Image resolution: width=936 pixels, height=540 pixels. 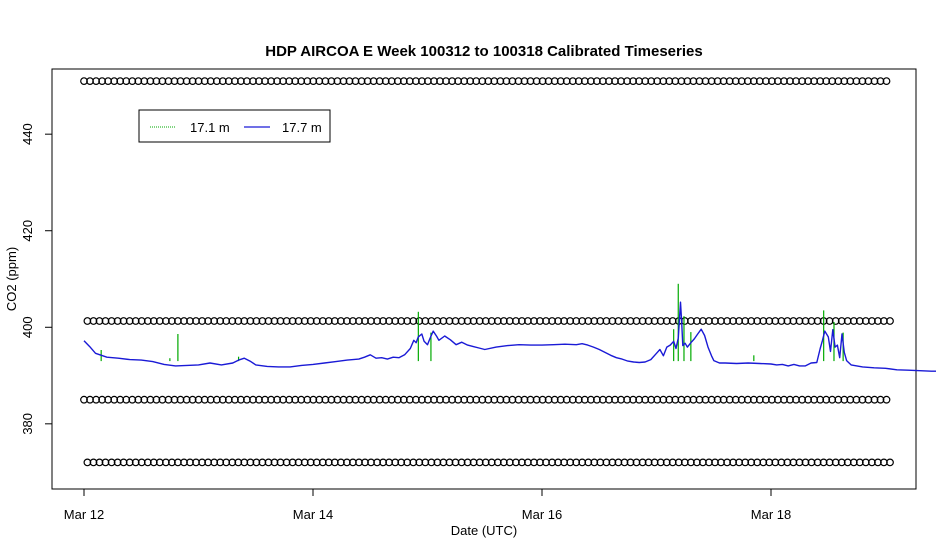 I want to click on legend-label-17-1m: 17.1 m, so click(x=210, y=127).